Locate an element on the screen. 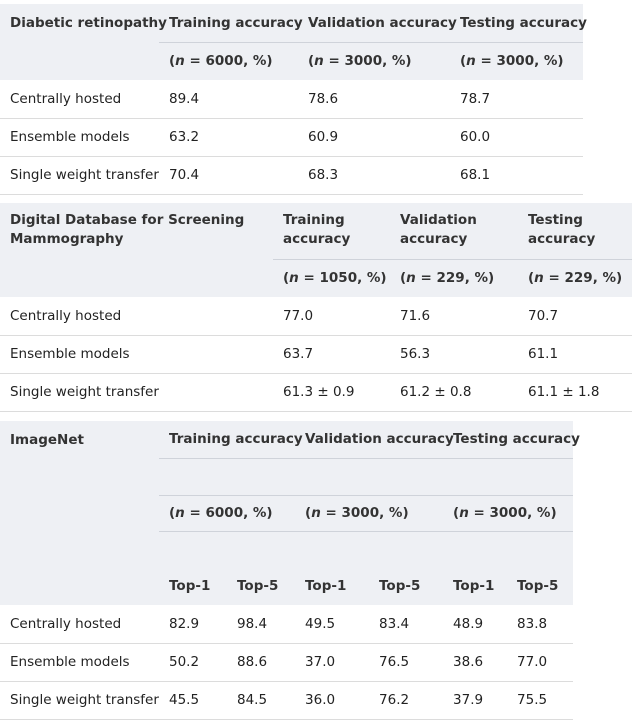  table-row: Ensemble models 63.2 60.9 60.0 is located at coordinates (291, 137).